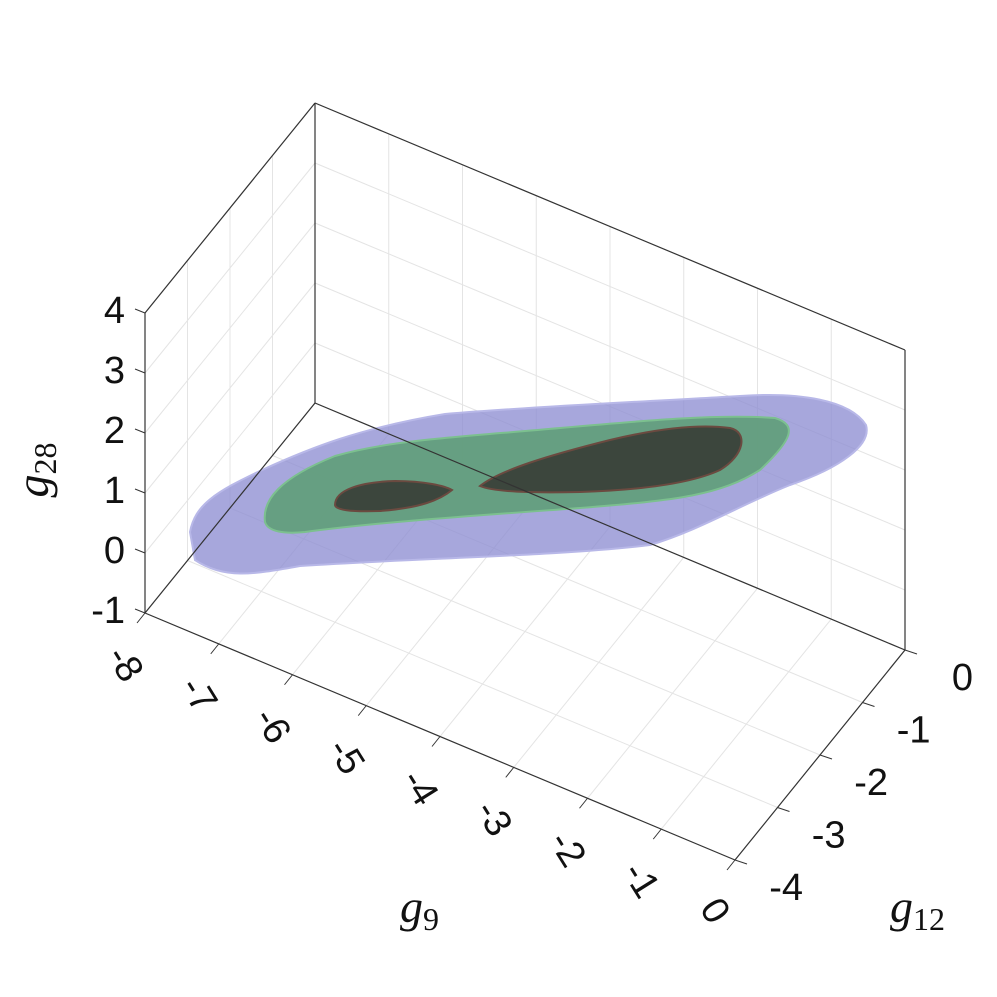 This screenshot has width=997, height=997. I want to click on z-tick-label: 0, so click(114, 551).